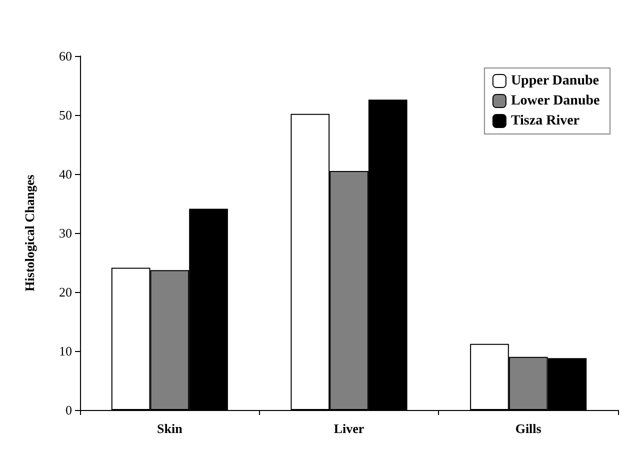 The height and width of the screenshot is (458, 637). Describe the element at coordinates (65, 115) in the screenshot. I see `y-tick-label: 50` at that location.